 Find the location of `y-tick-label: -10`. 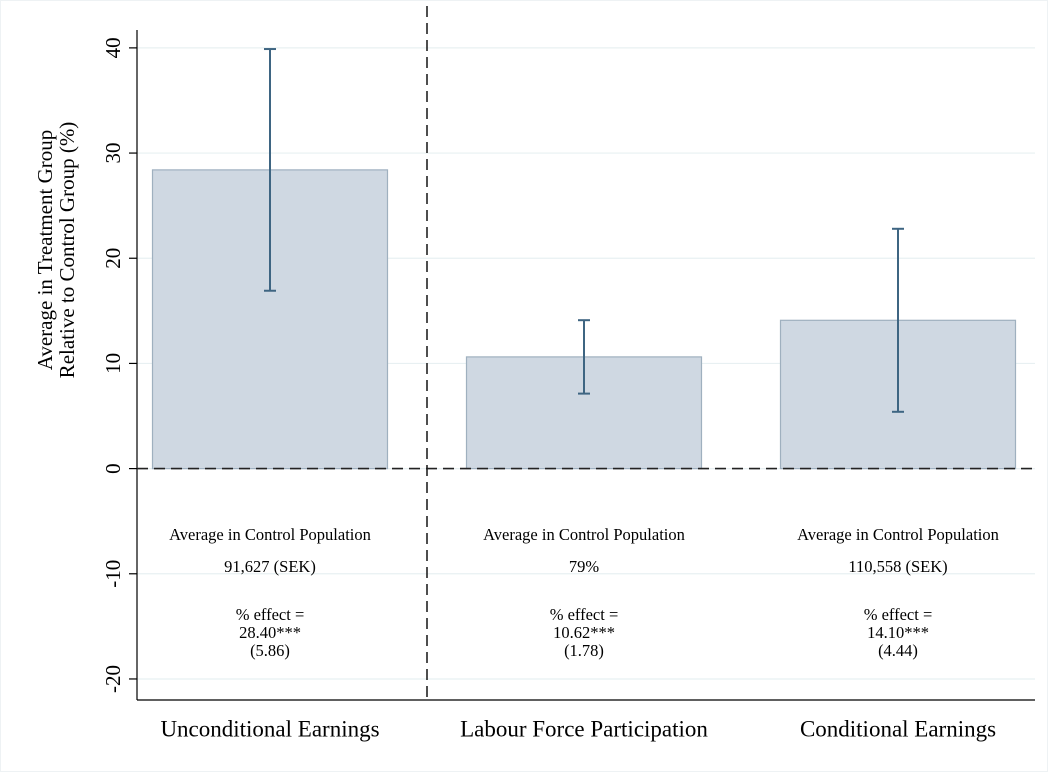

y-tick-label: -10 is located at coordinates (113, 574).